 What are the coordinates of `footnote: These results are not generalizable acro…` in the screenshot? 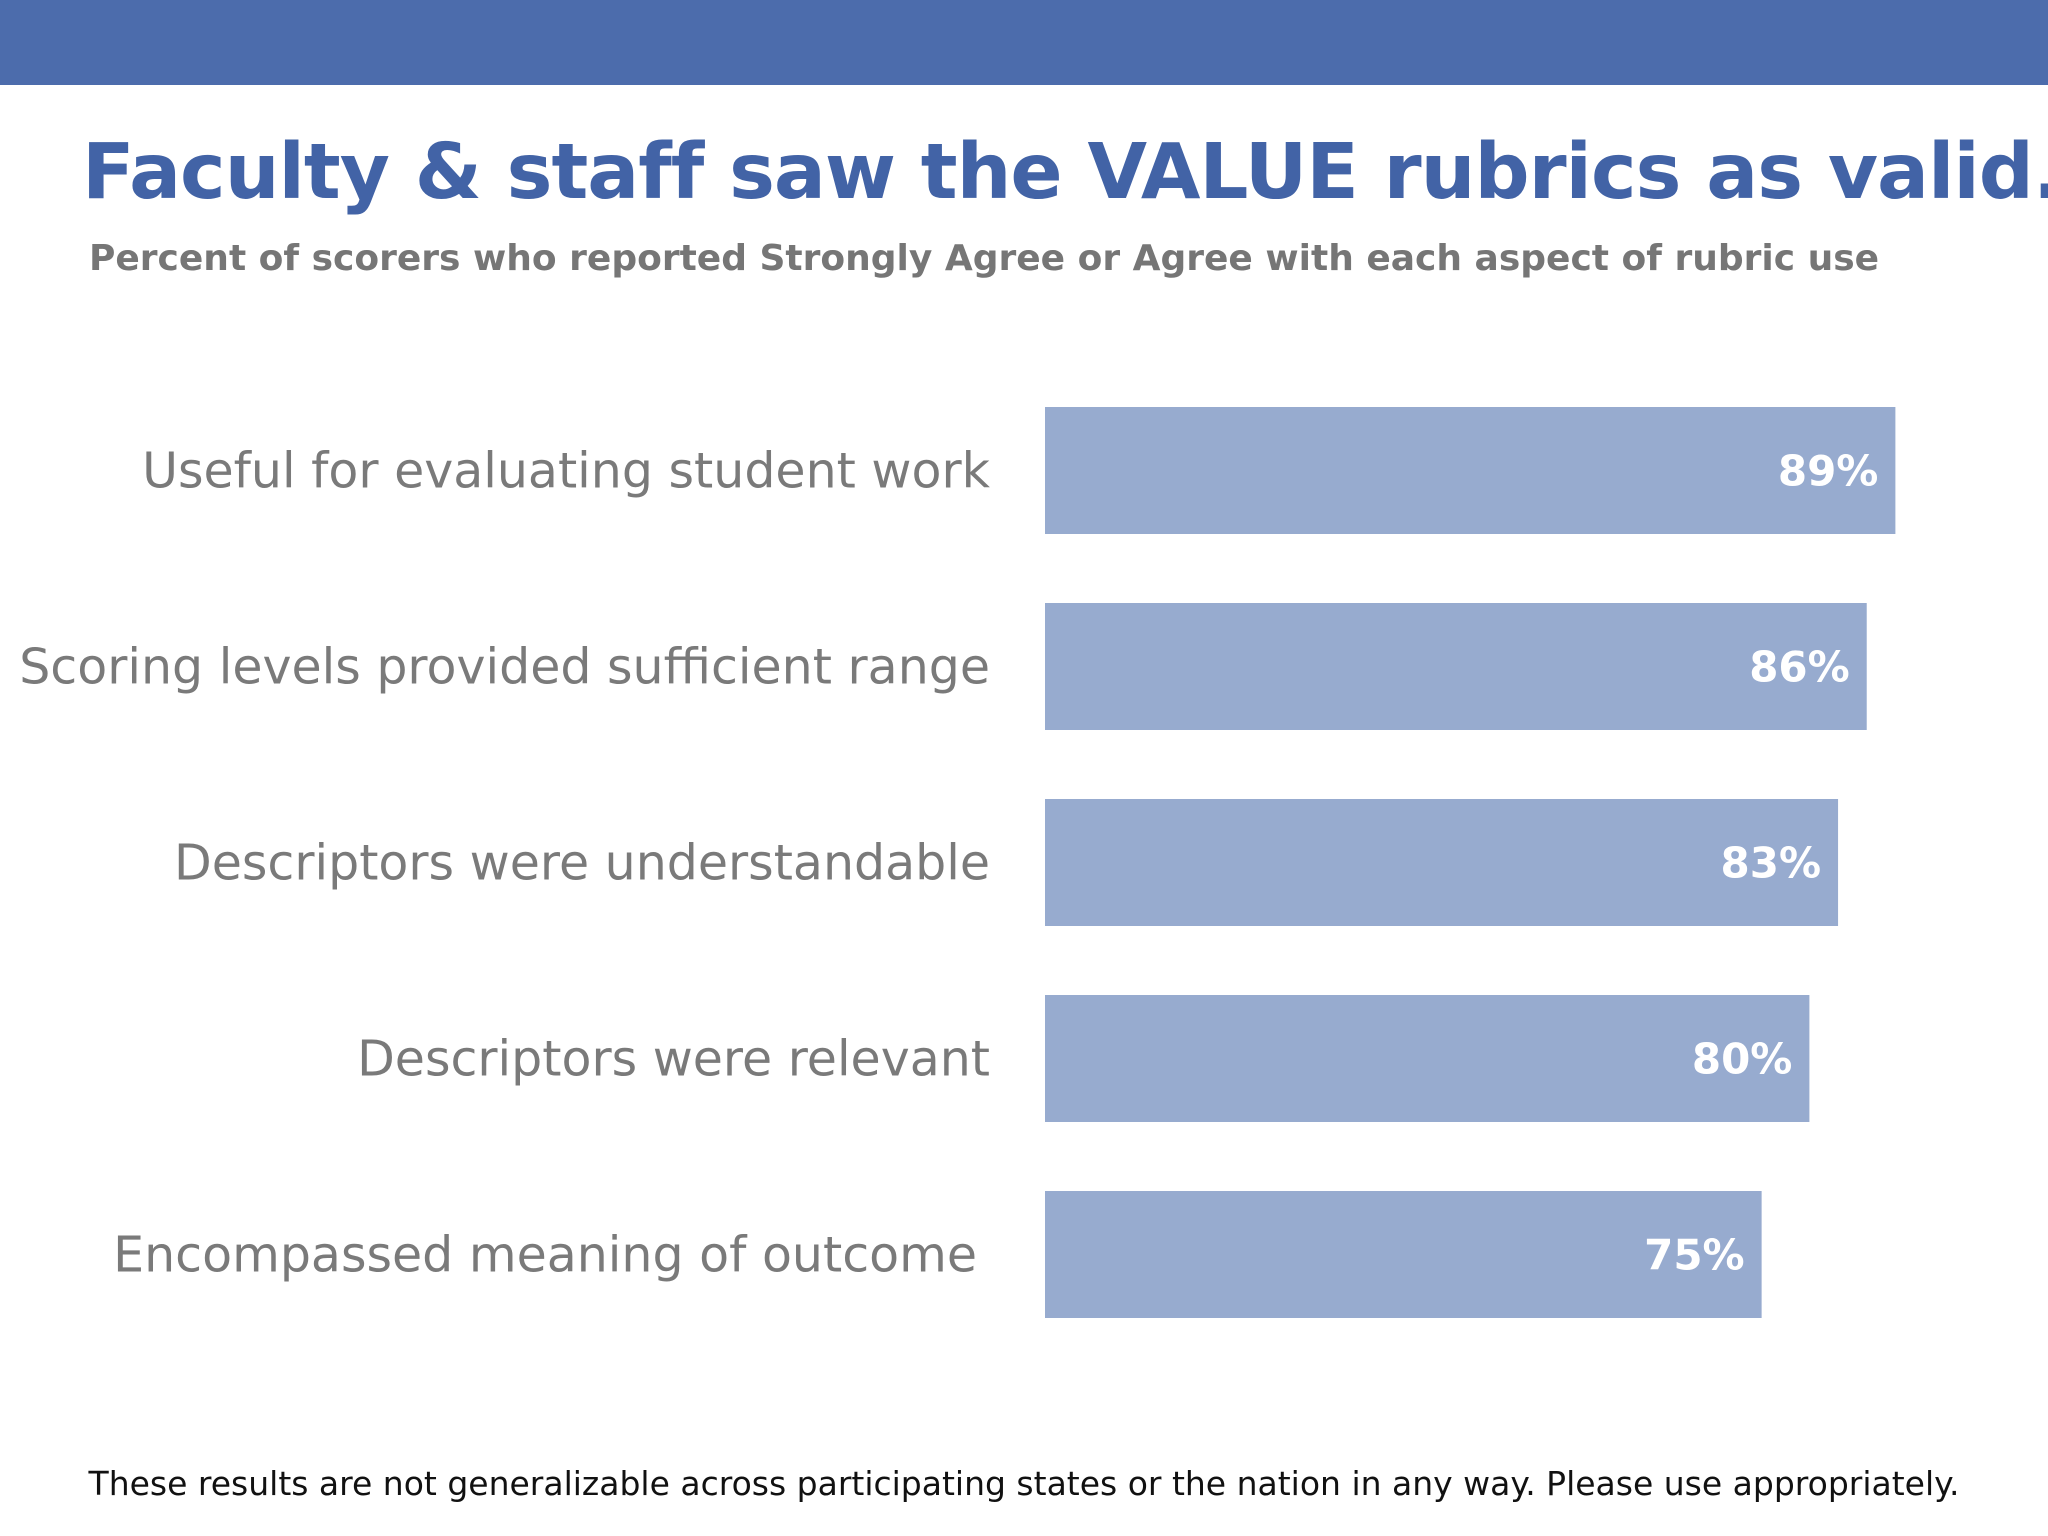 It's located at (1024, 1483).